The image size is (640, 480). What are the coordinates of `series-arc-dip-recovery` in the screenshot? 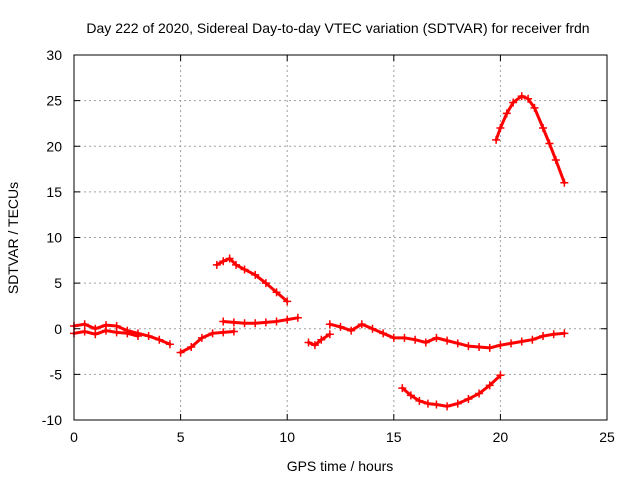 It's located at (207, 342).